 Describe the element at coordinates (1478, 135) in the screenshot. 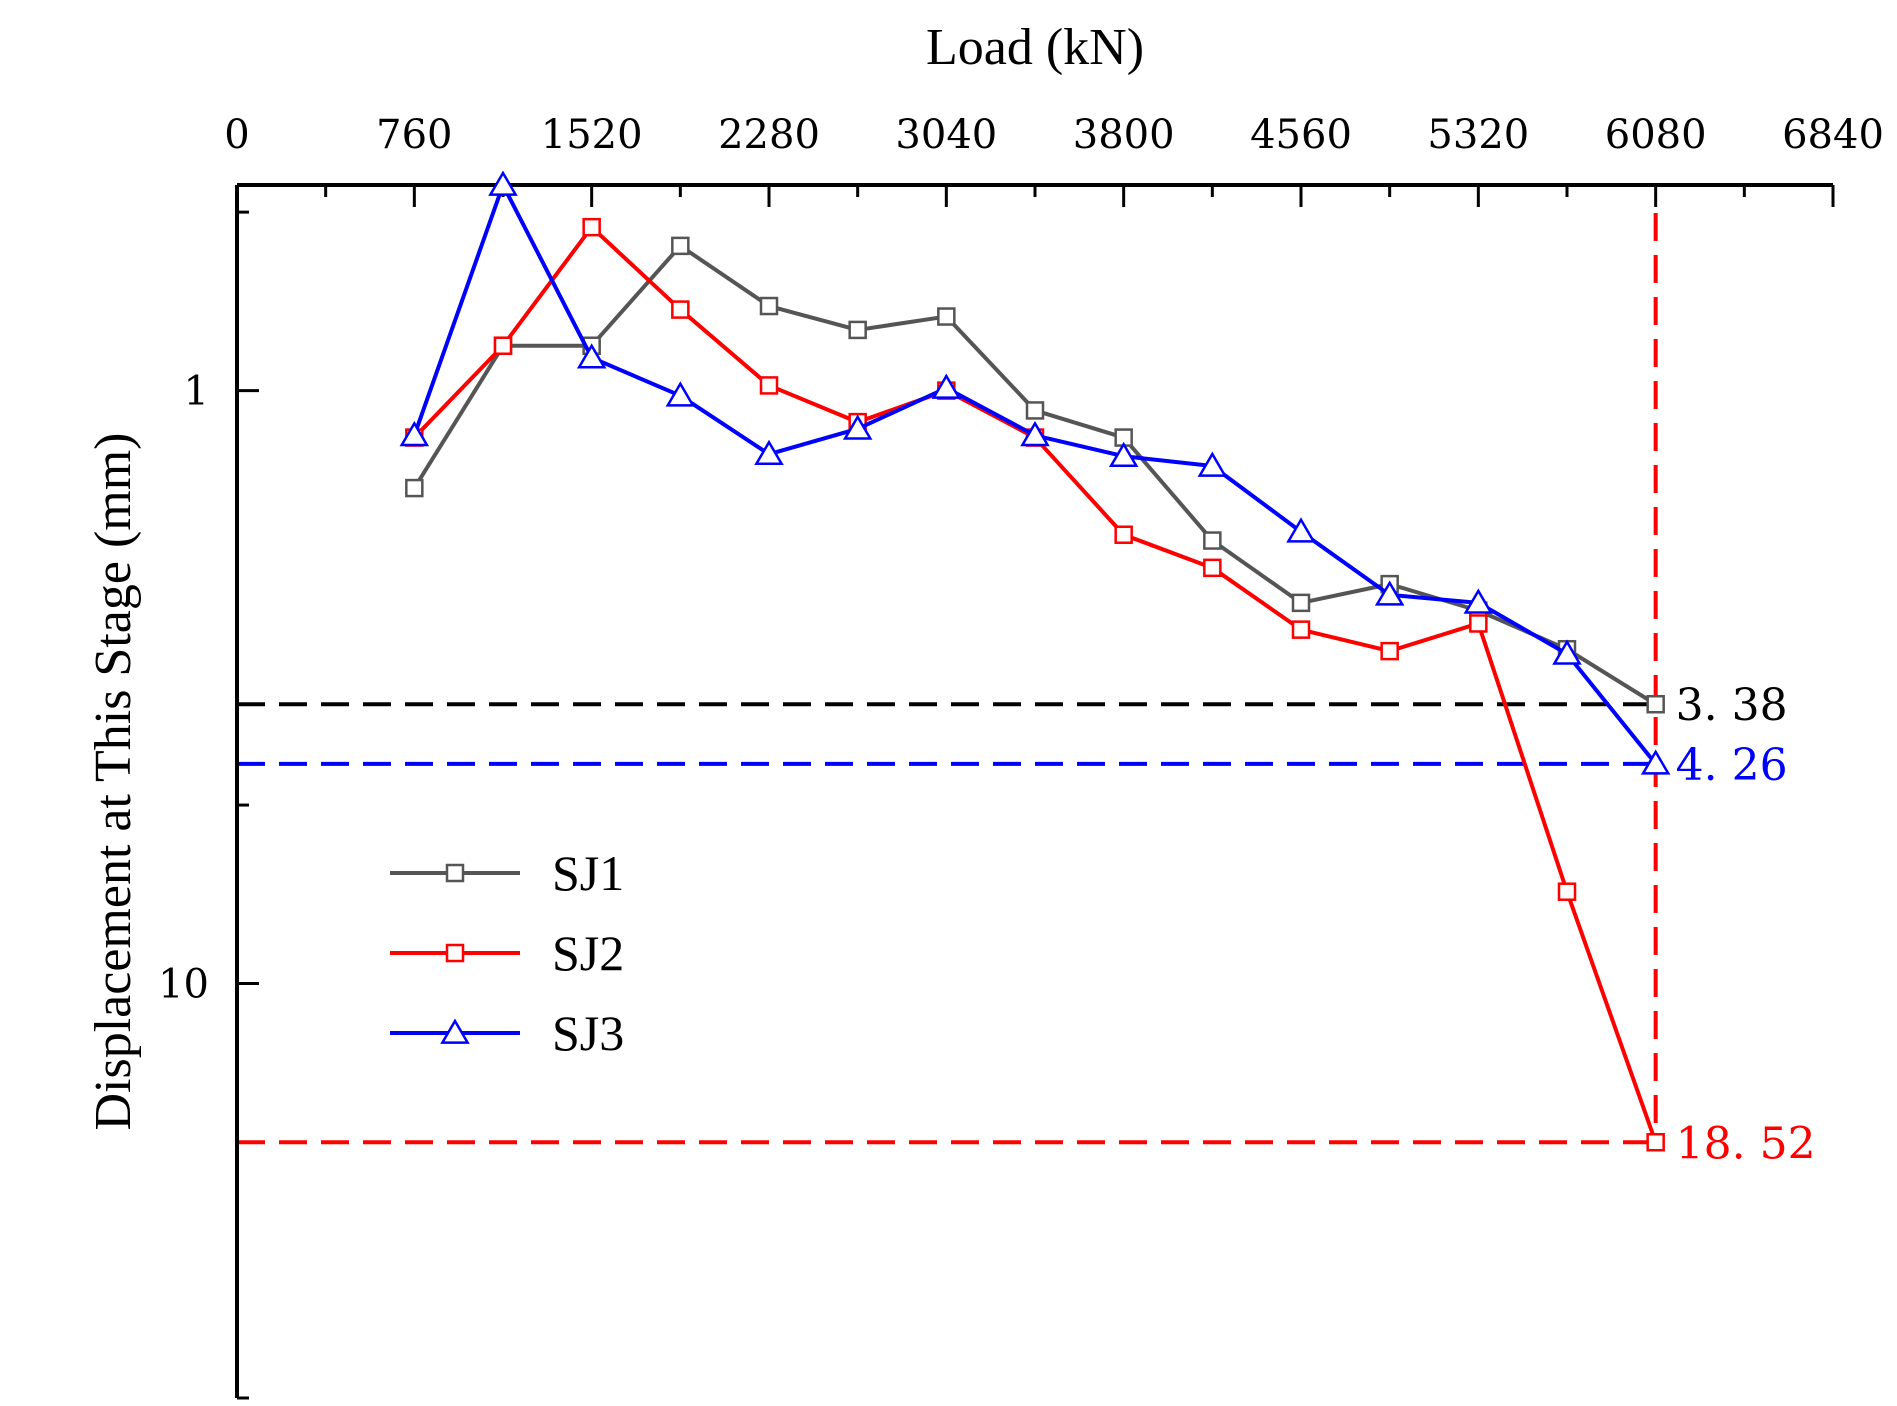

I see `x-tick-label: 5320` at that location.